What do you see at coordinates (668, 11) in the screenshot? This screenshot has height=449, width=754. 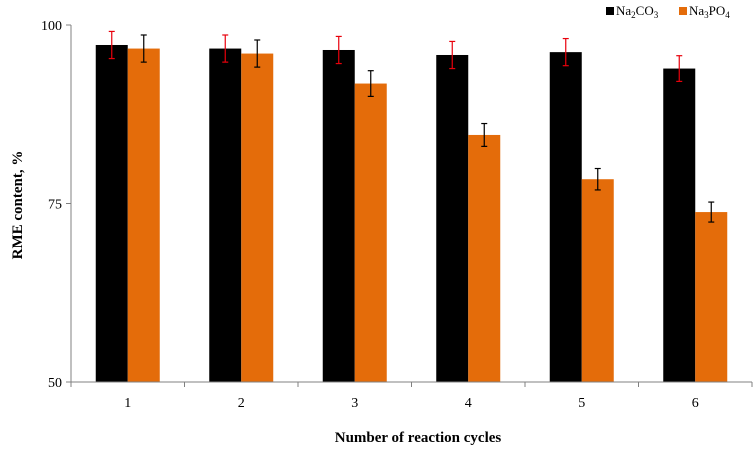 I see `legend: Na2CO3 Na3PO4` at bounding box center [668, 11].